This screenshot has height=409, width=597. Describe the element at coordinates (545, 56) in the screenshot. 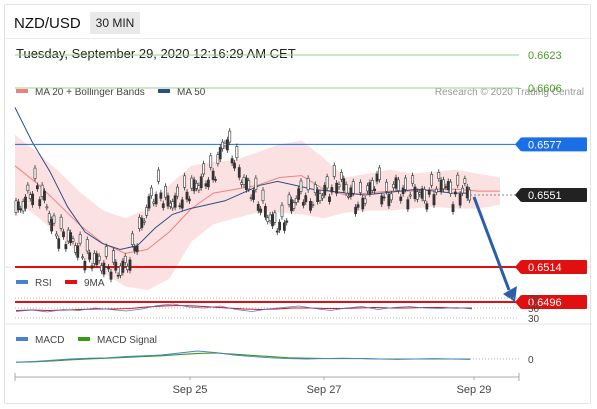

I see `level-label: 0.6623` at that location.